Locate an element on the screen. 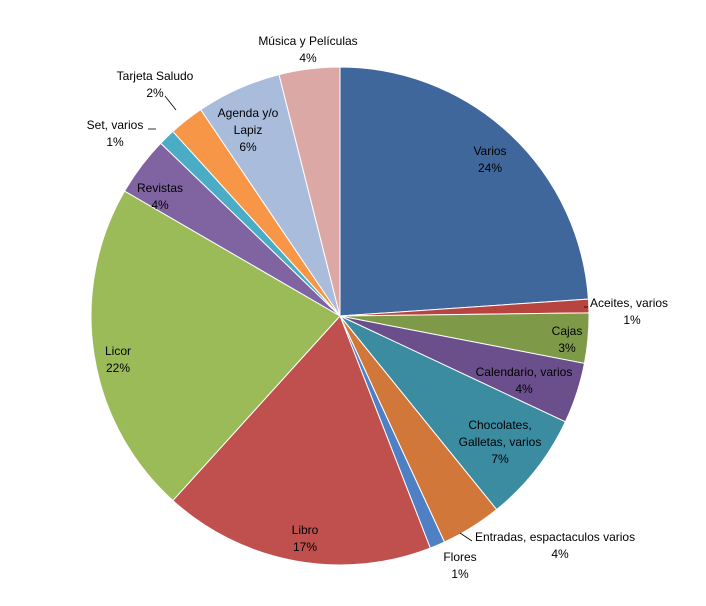  slice-percent: 3% is located at coordinates (567, 348).